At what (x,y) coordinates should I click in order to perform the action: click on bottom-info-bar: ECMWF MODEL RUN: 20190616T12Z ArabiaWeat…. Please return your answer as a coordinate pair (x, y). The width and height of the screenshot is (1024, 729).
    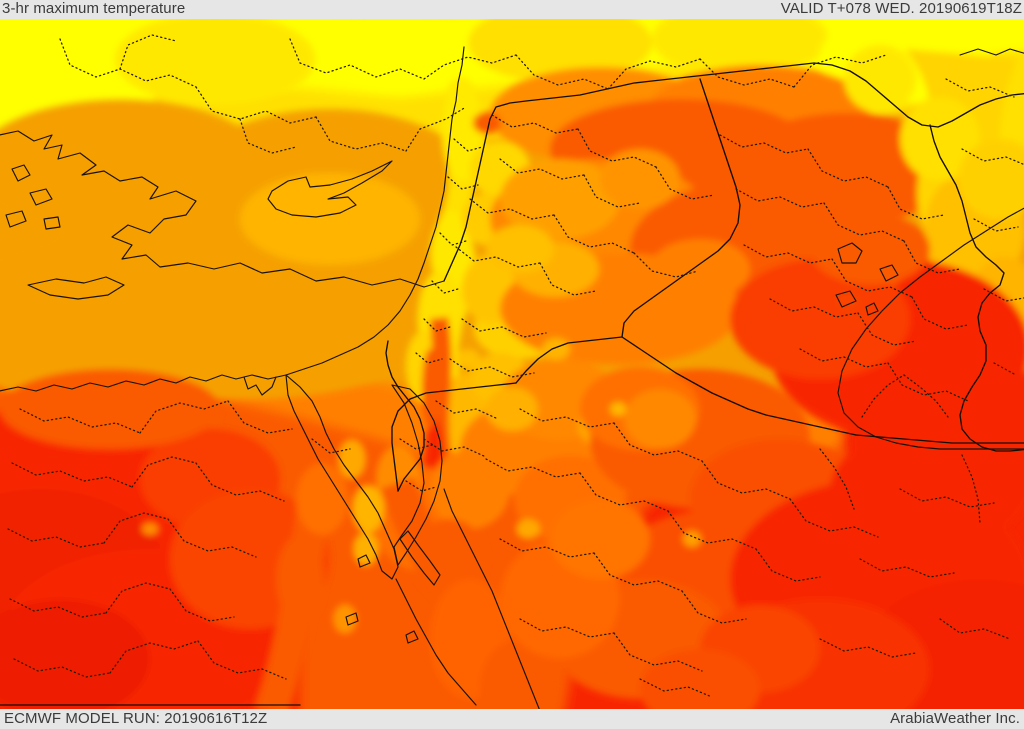
    Looking at the image, I should click on (512, 719).